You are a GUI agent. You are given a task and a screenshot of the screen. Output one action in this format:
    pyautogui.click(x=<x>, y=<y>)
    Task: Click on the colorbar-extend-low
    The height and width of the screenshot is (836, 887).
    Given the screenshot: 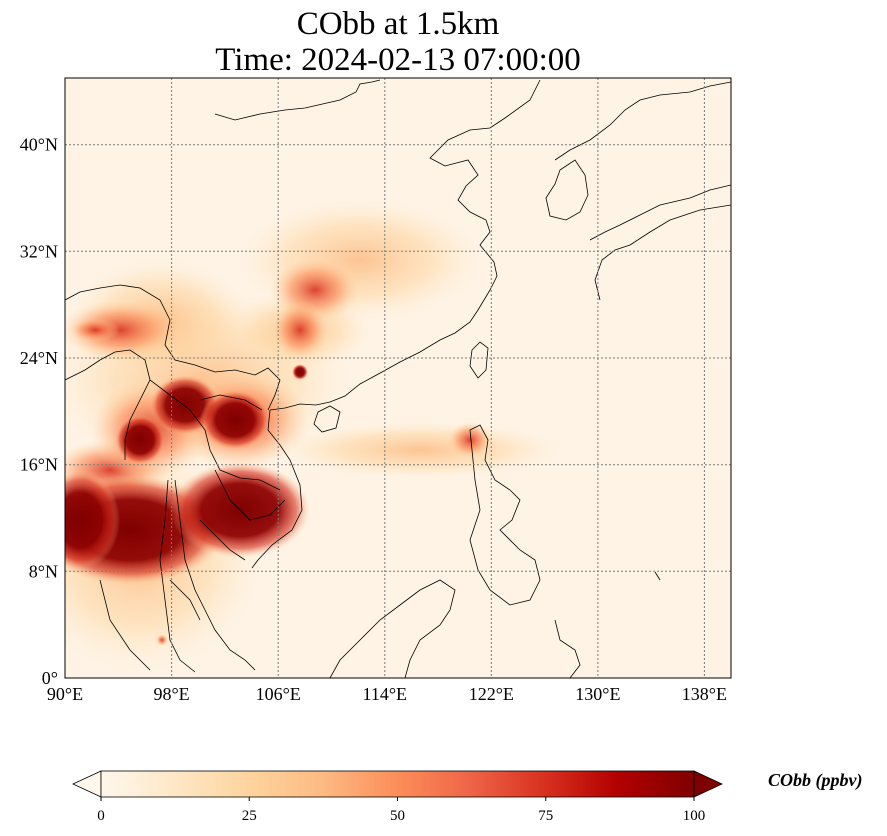 What is the action you would take?
    pyautogui.click(x=87, y=784)
    